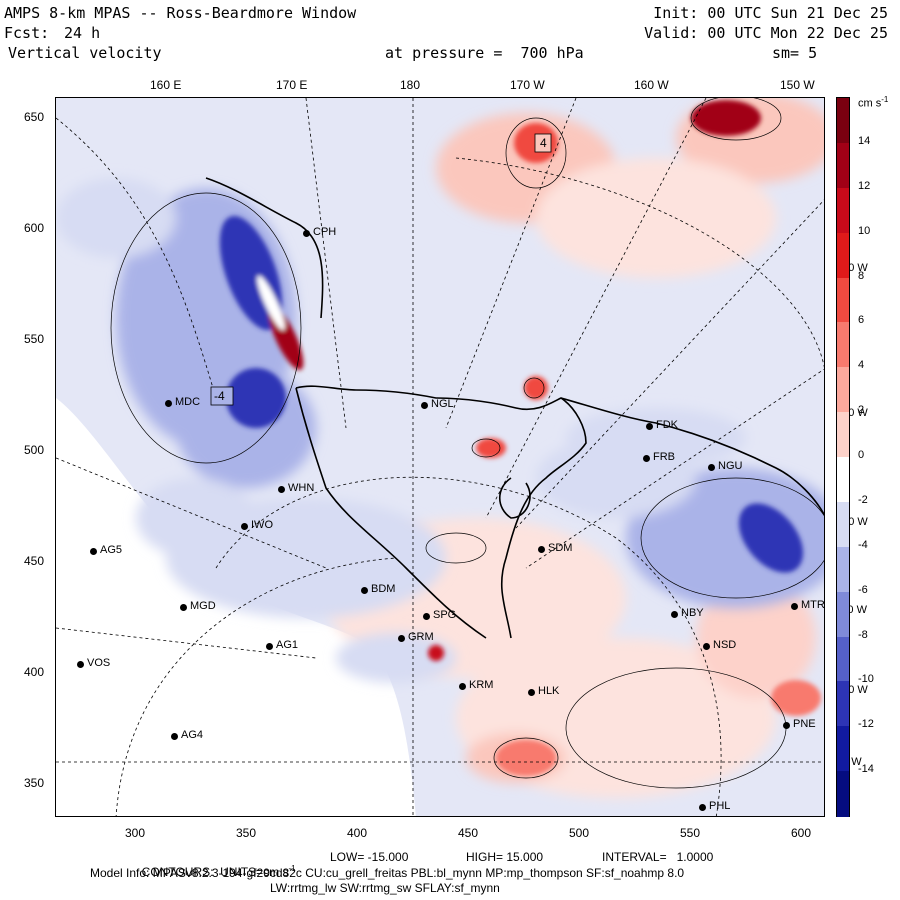  What do you see at coordinates (658, 857) in the screenshot?
I see `footer-interval: INTERVAL= 1.0000` at bounding box center [658, 857].